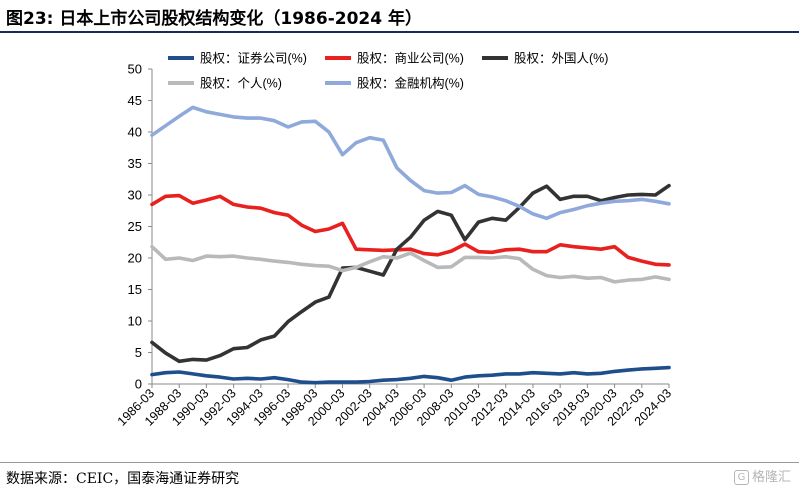 The height and width of the screenshot is (490, 799). Describe the element at coordinates (399, 462) in the screenshot. I see `footer-rule` at that location.